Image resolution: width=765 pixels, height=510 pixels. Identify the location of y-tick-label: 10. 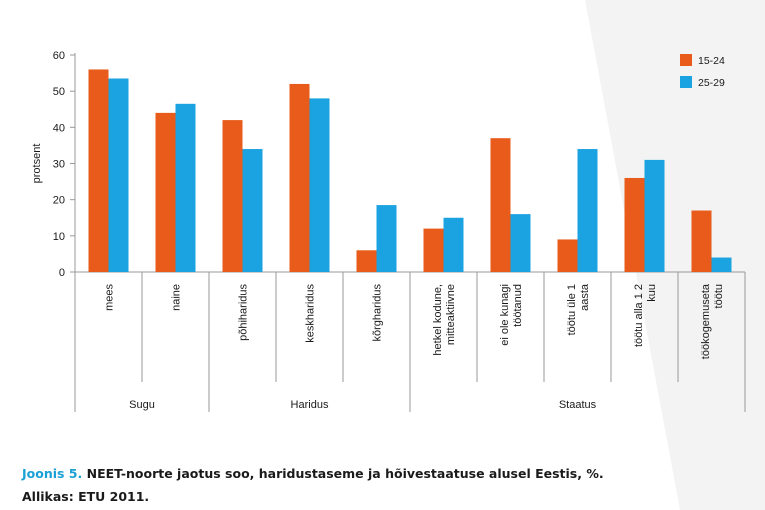
(59, 237).